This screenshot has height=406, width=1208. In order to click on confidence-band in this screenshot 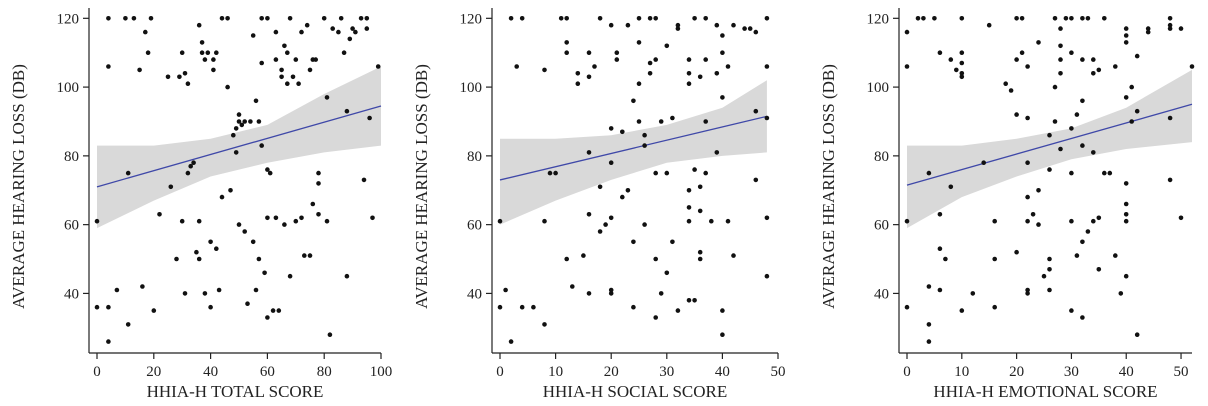, I will do `click(239, 148)`.